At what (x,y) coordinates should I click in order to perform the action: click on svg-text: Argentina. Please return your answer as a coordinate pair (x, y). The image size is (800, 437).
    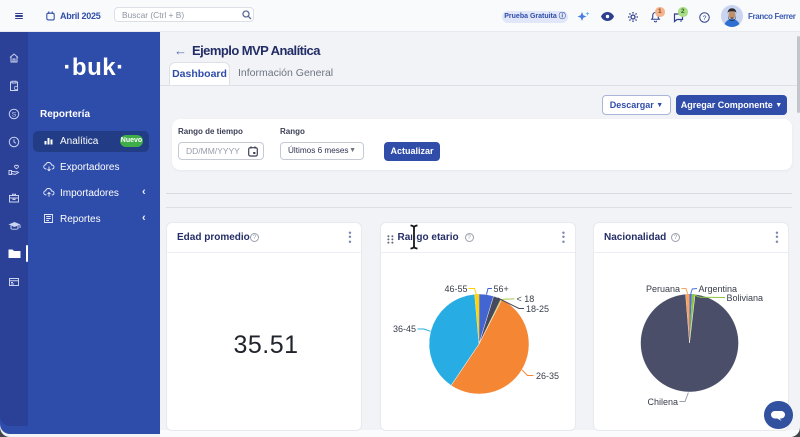
    Looking at the image, I should click on (718, 289).